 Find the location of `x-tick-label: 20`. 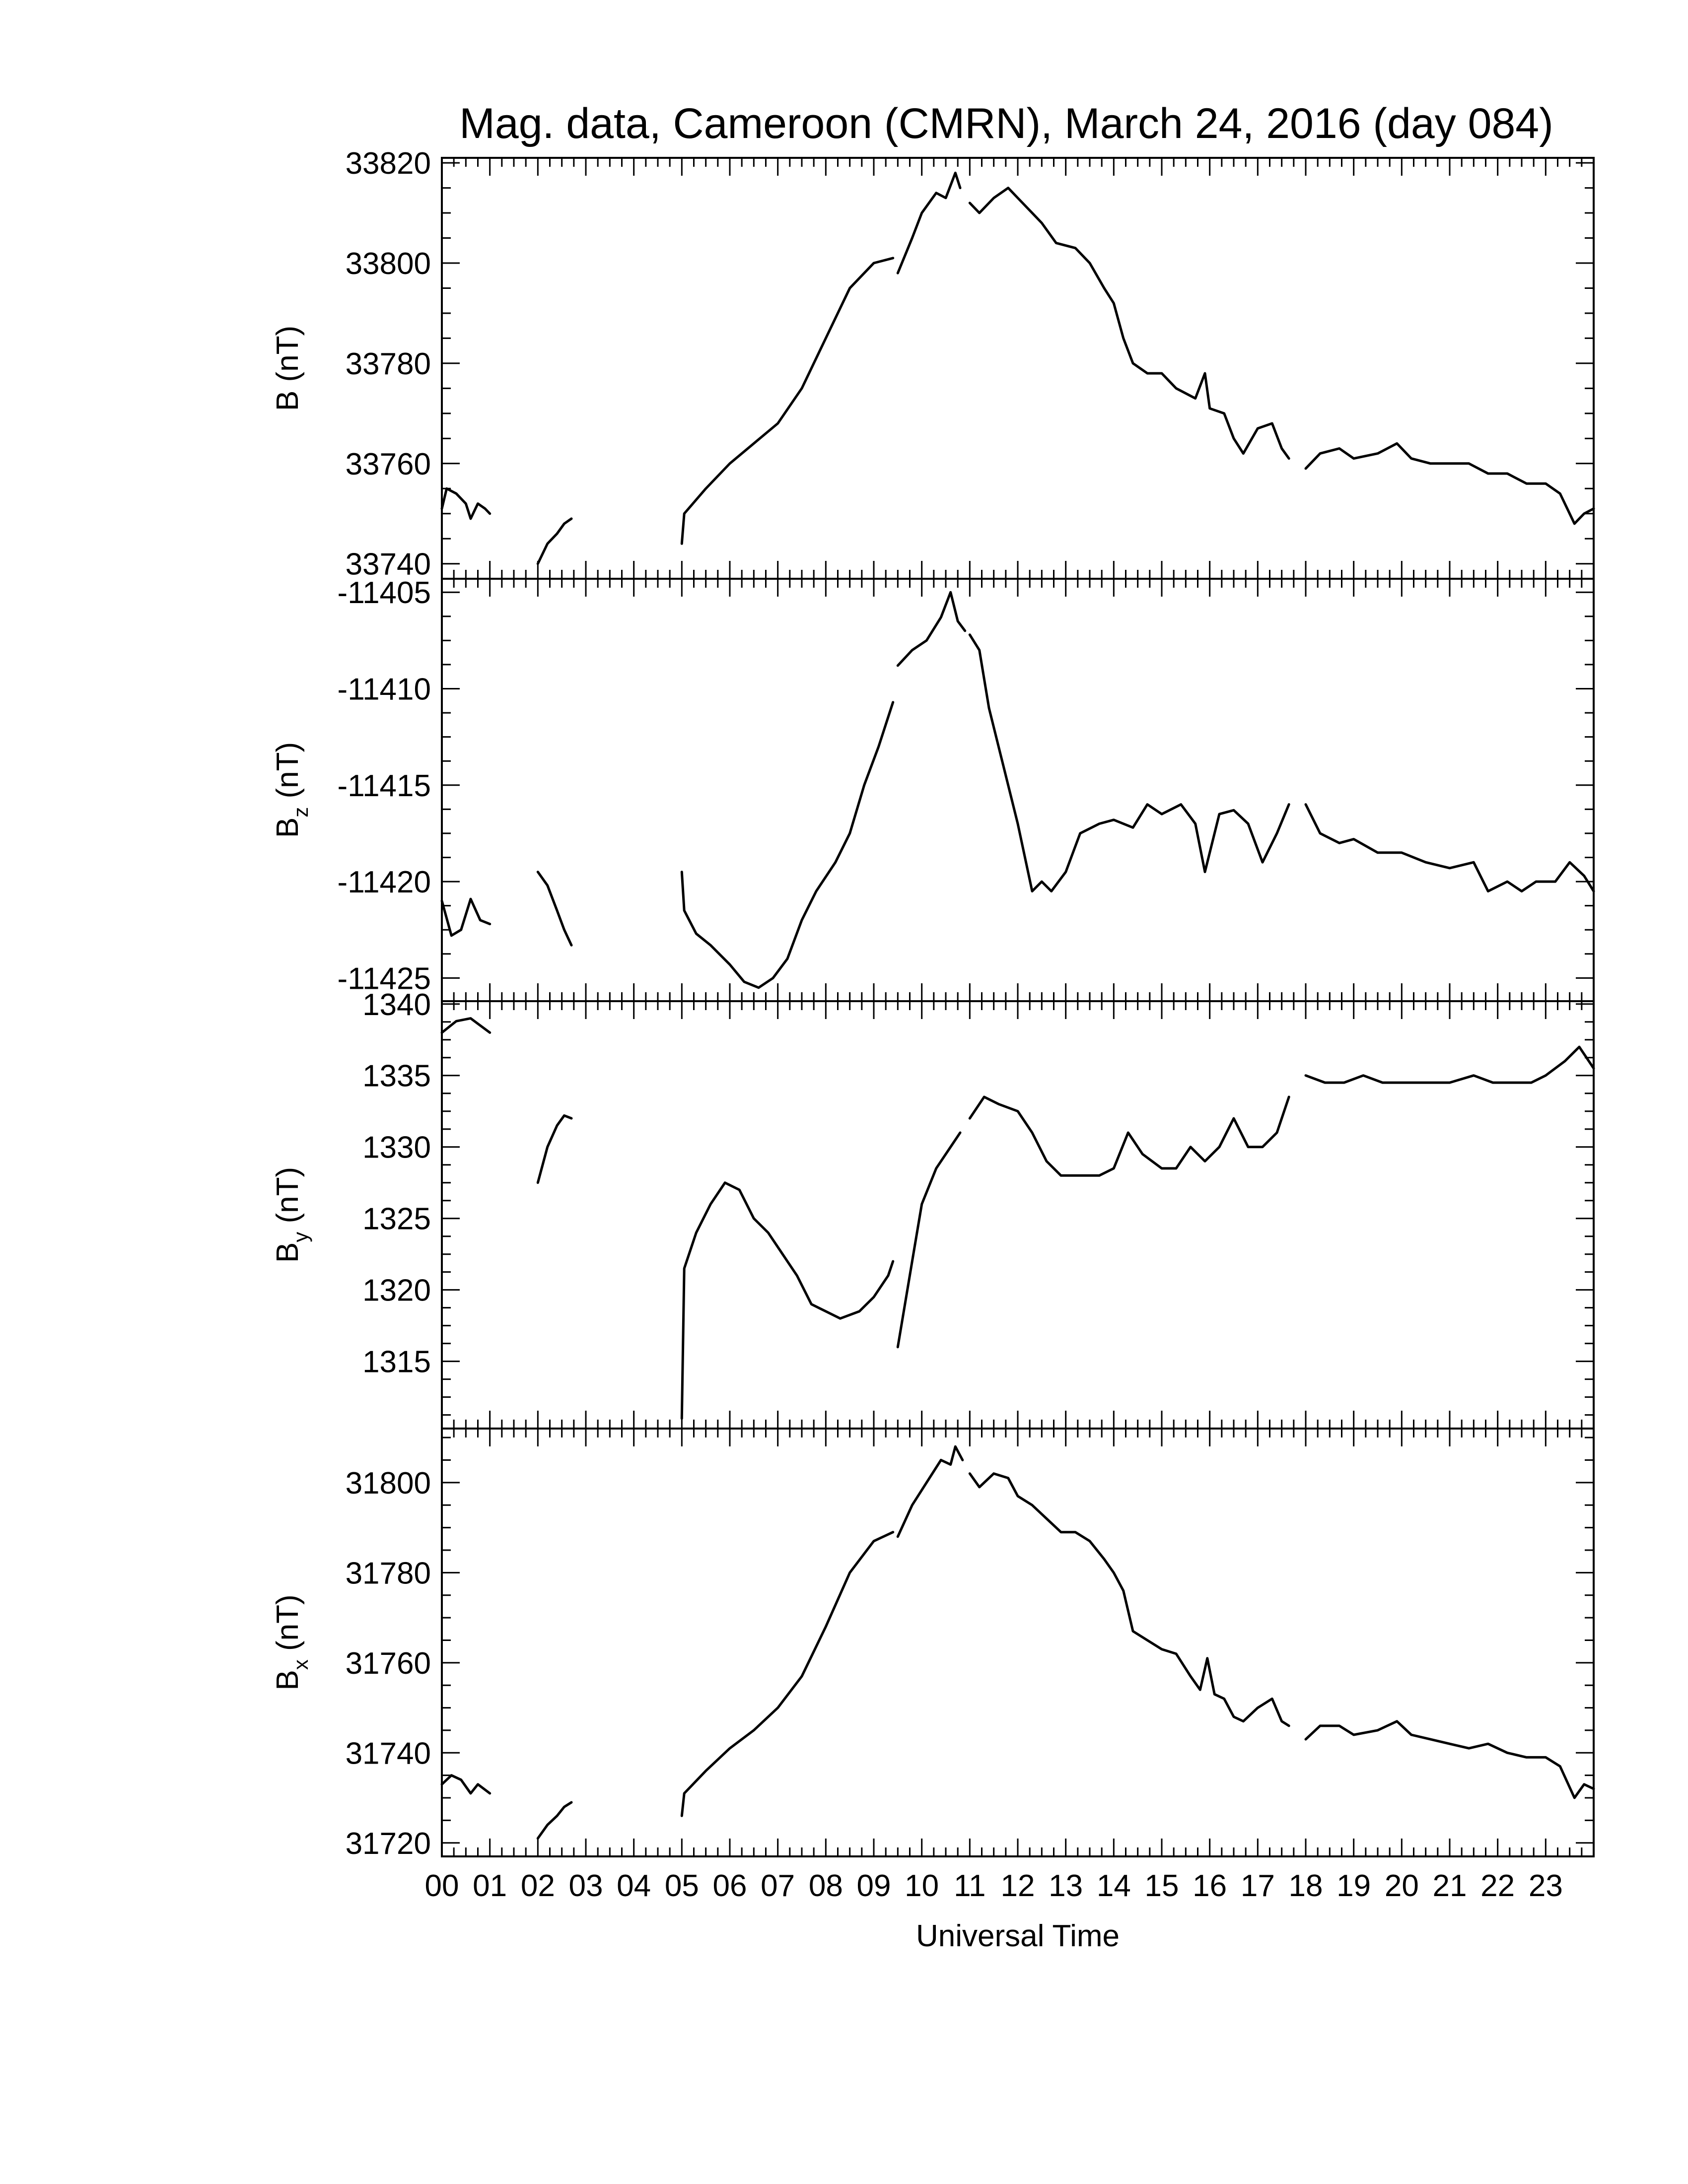

x-tick-label: 20 is located at coordinates (1402, 1886).